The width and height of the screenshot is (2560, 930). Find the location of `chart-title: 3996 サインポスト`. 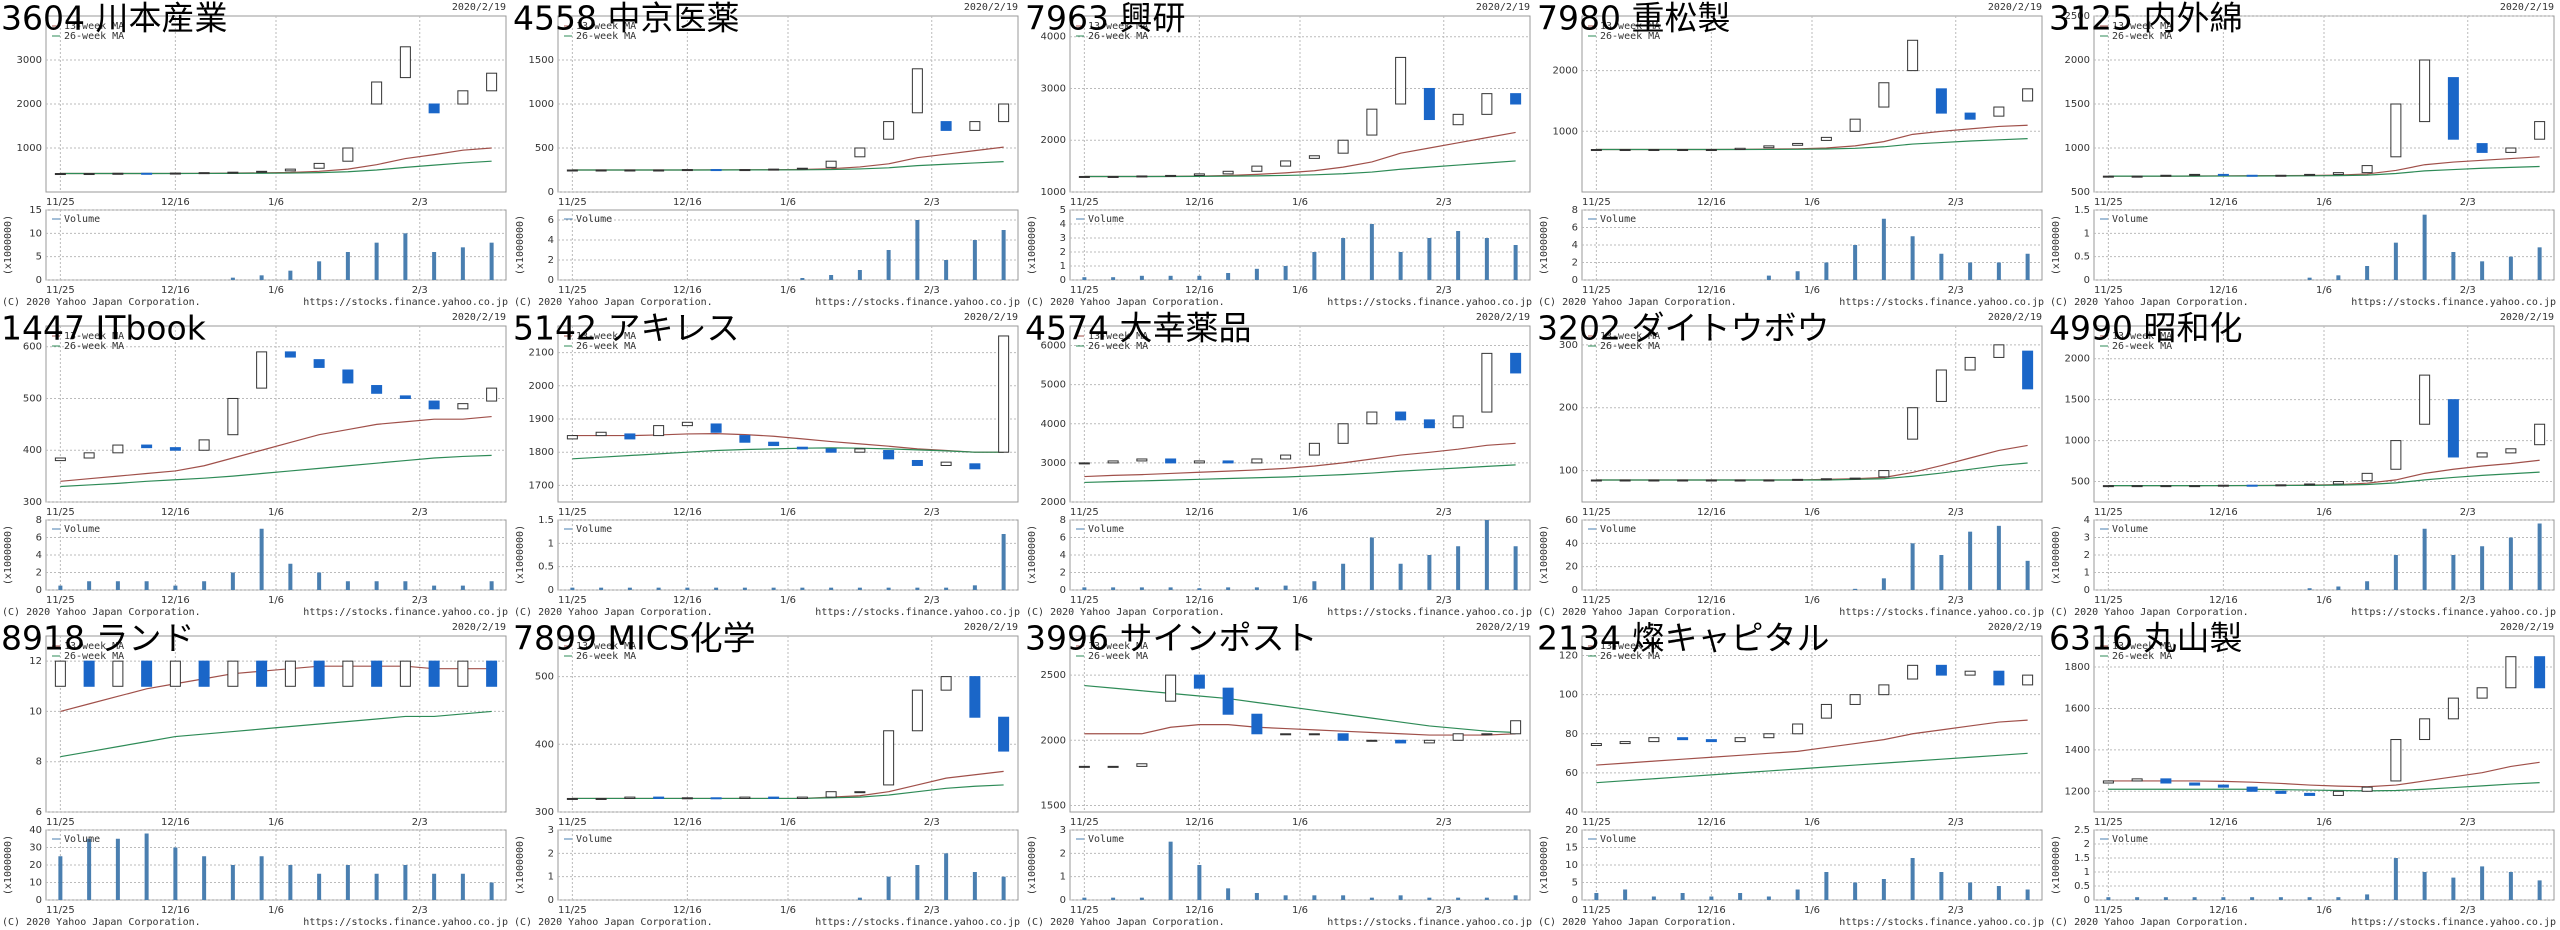

chart-title: 3996 サインポスト is located at coordinates (1171, 638).